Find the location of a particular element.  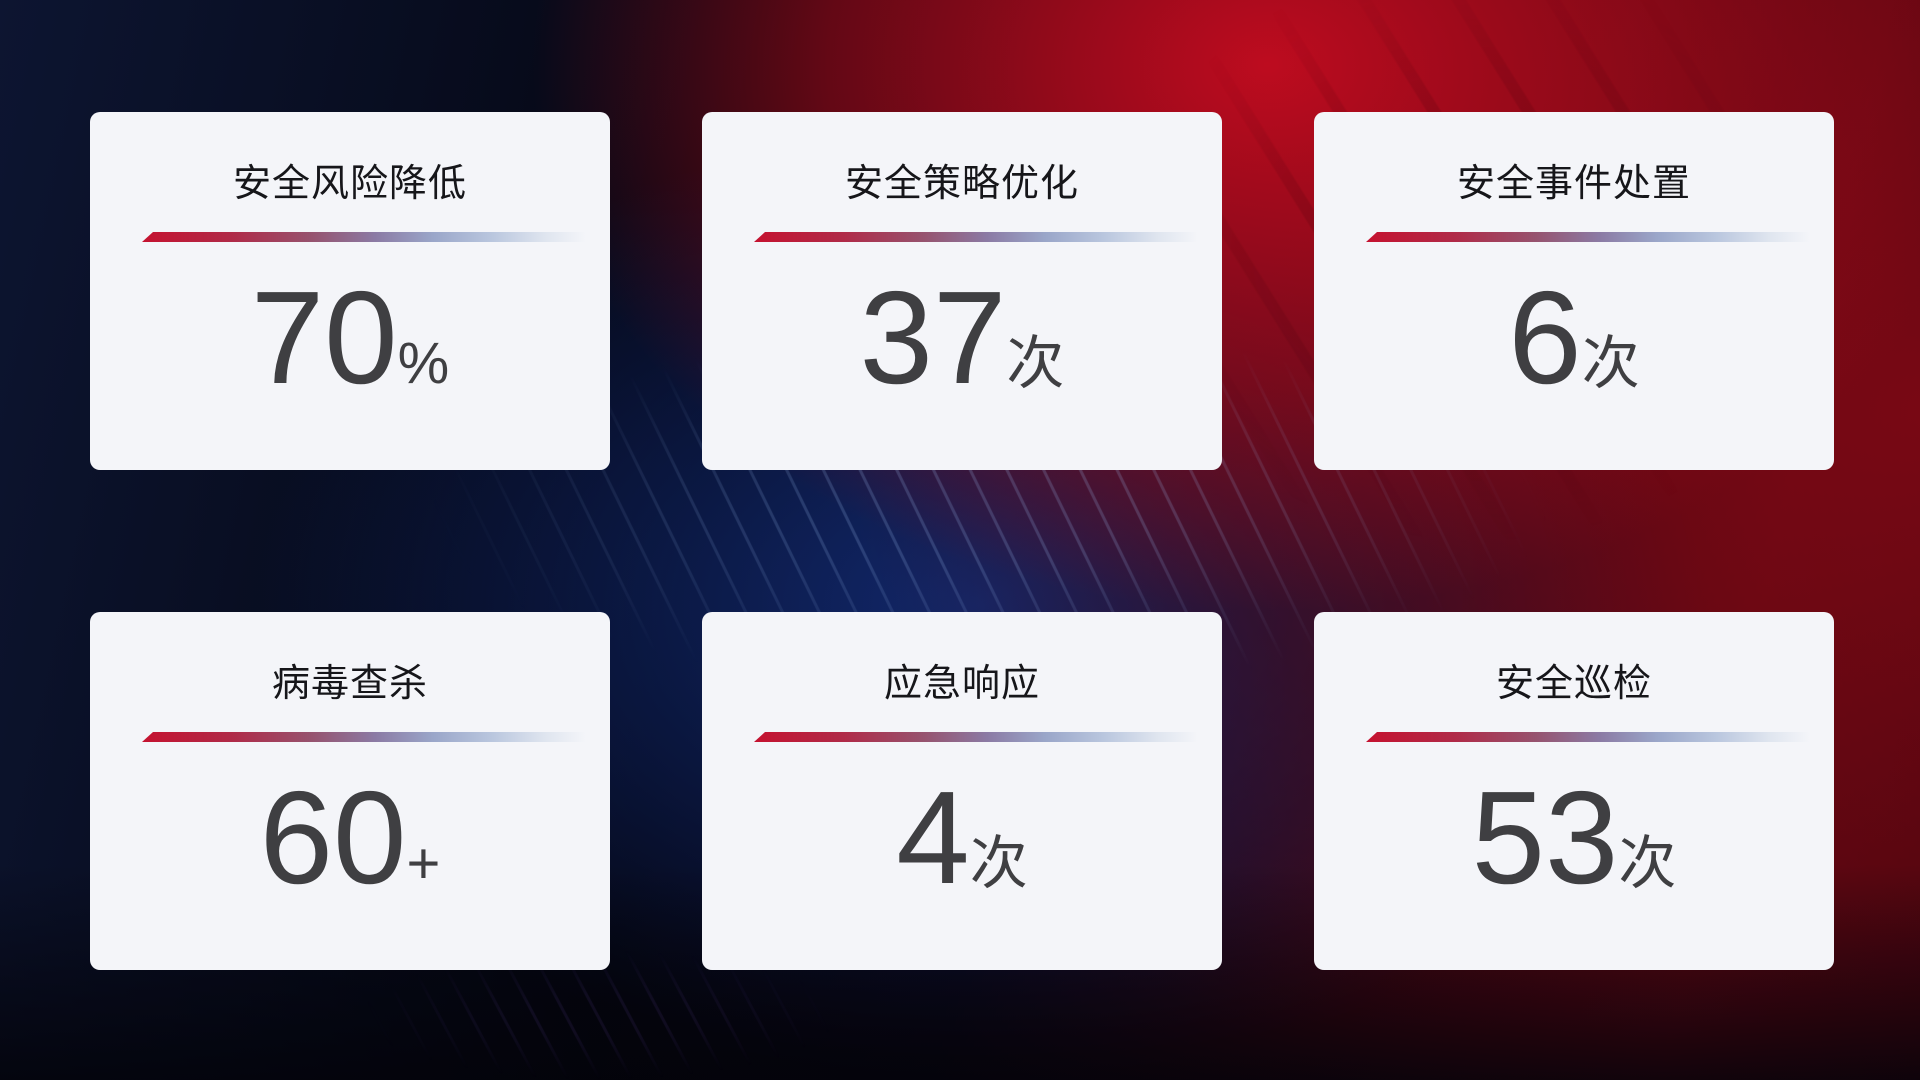

card-value: 6次 is located at coordinates (1574, 338).